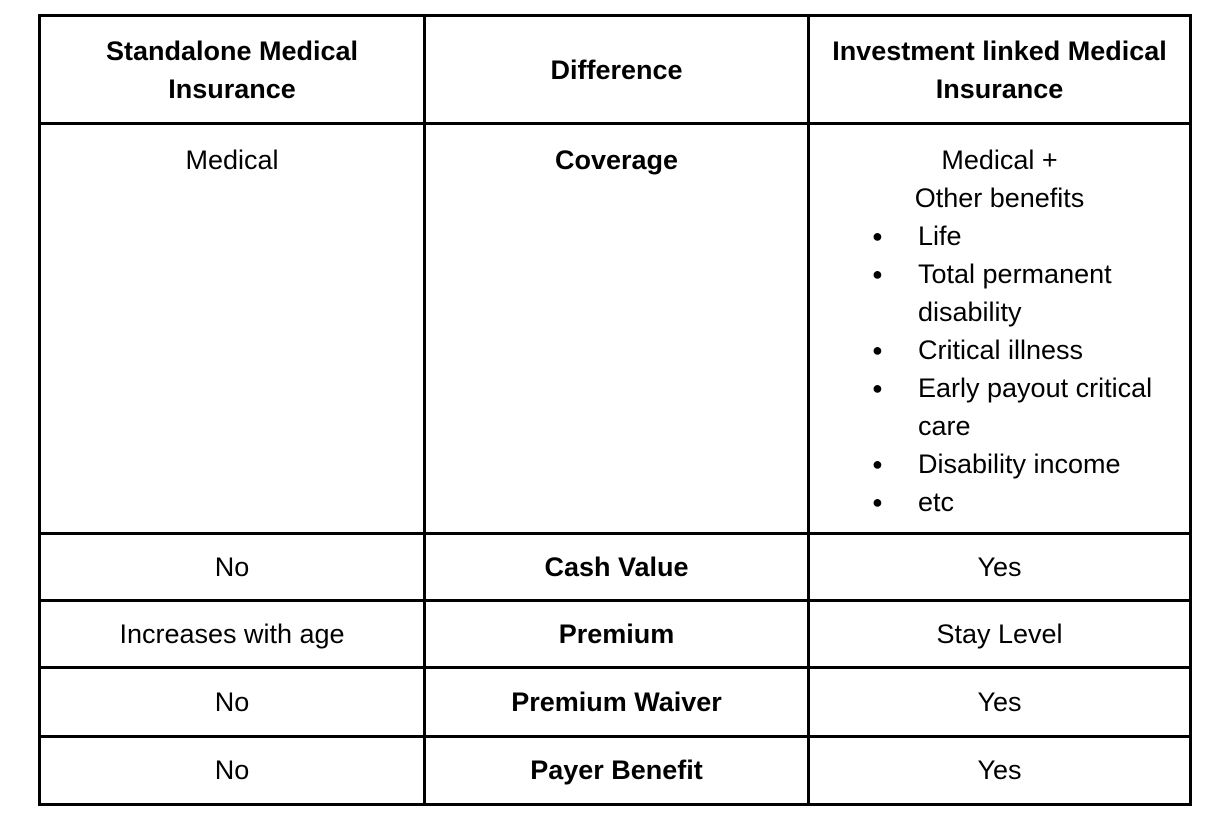 The width and height of the screenshot is (1220, 836). Describe the element at coordinates (1019, 464) in the screenshot. I see `benefit-item-label: Disability income` at that location.